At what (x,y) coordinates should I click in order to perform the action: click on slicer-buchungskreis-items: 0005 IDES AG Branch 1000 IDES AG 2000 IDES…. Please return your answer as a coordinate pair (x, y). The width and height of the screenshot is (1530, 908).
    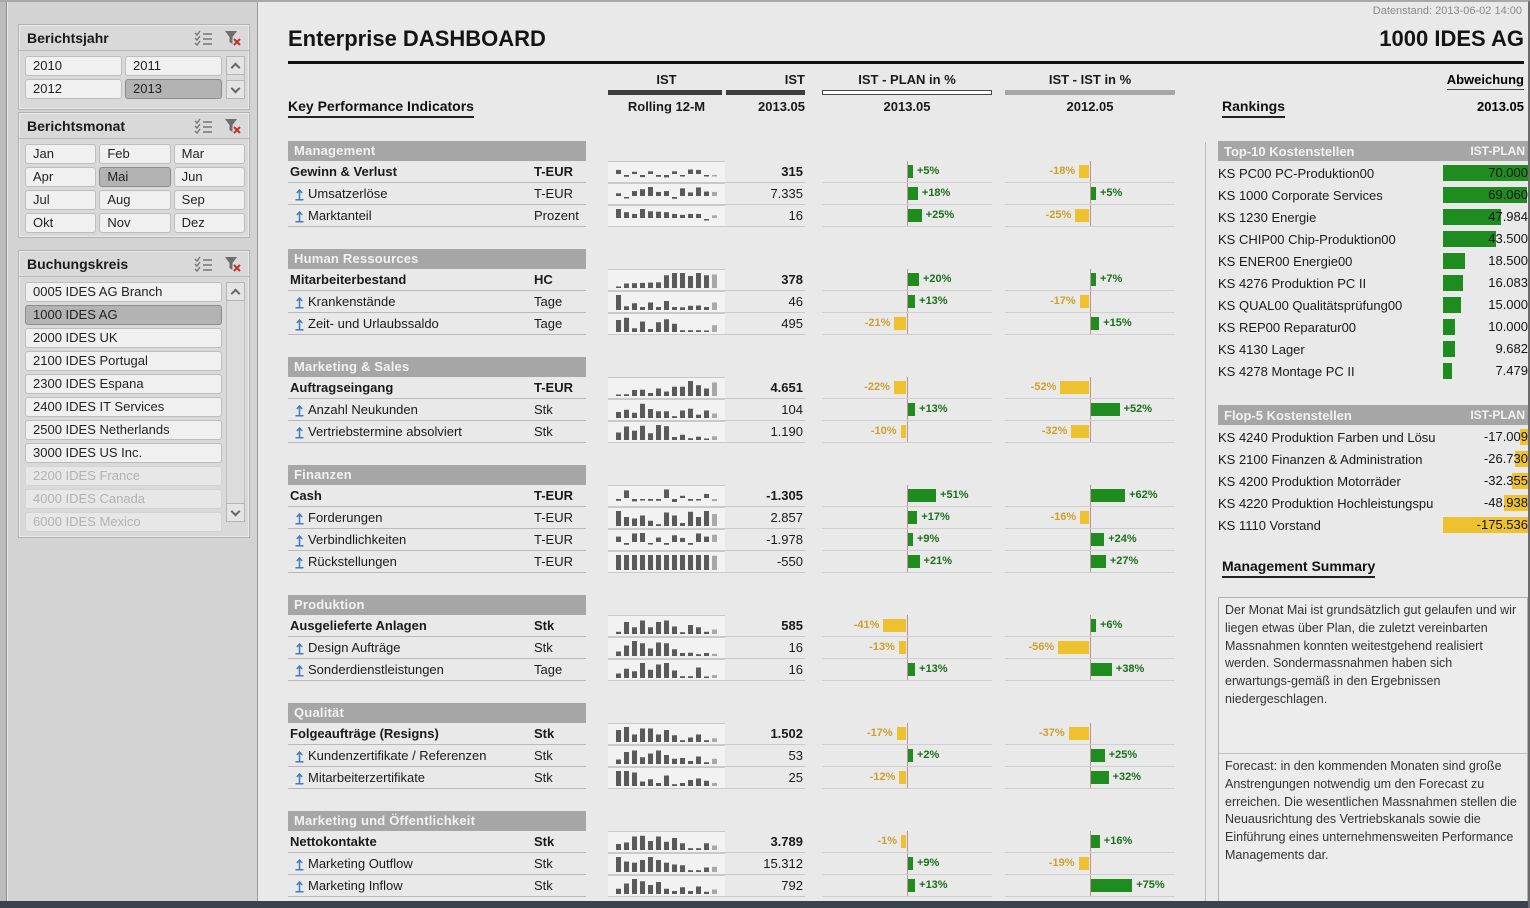
    Looking at the image, I should click on (123, 407).